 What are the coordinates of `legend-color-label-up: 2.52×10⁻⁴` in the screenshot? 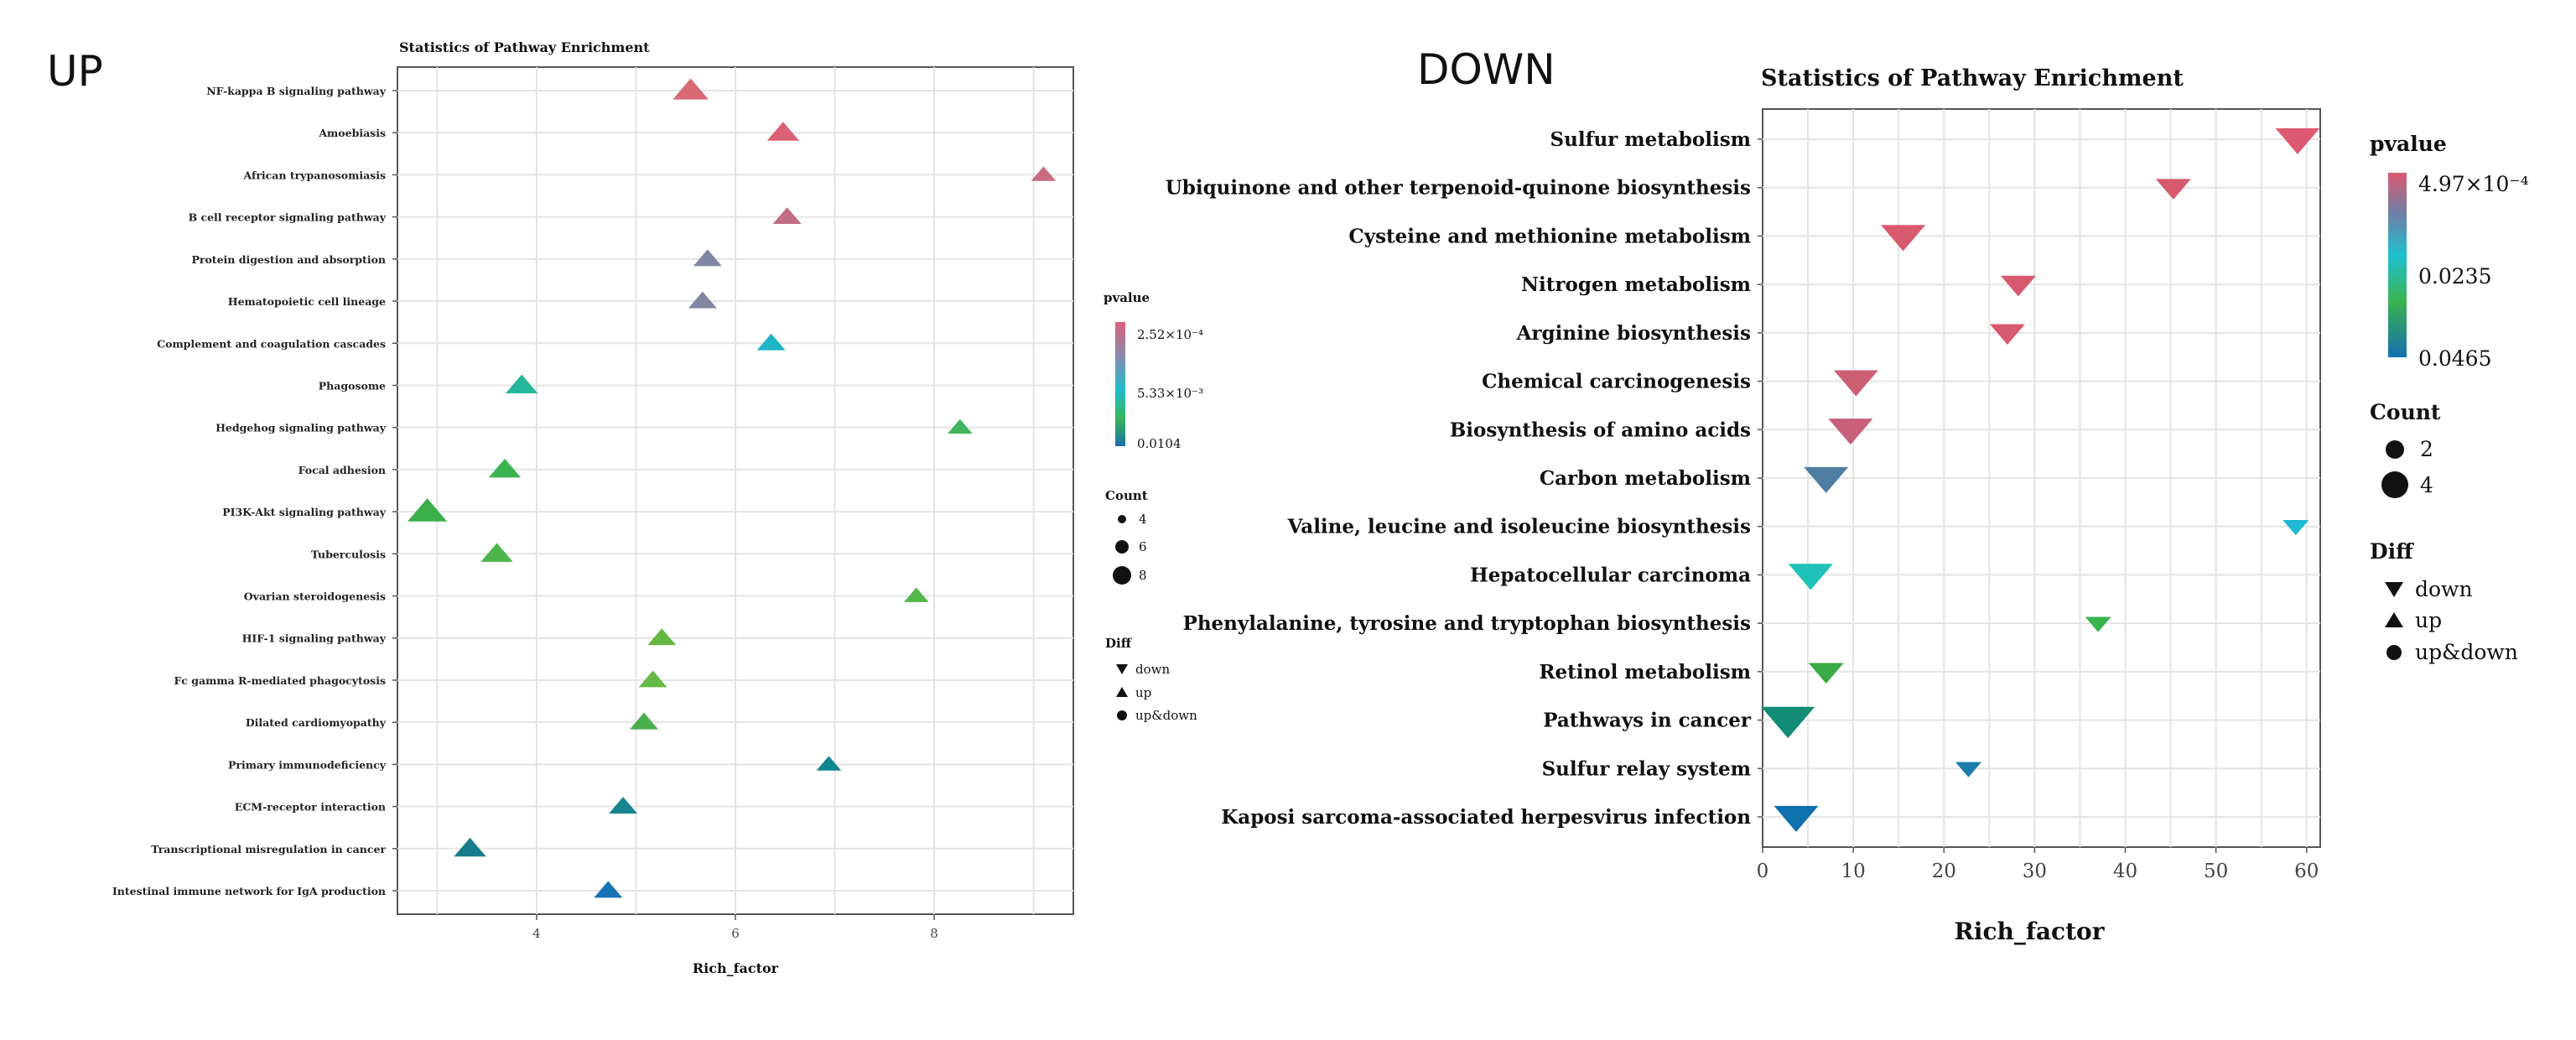 It's located at (1170, 334).